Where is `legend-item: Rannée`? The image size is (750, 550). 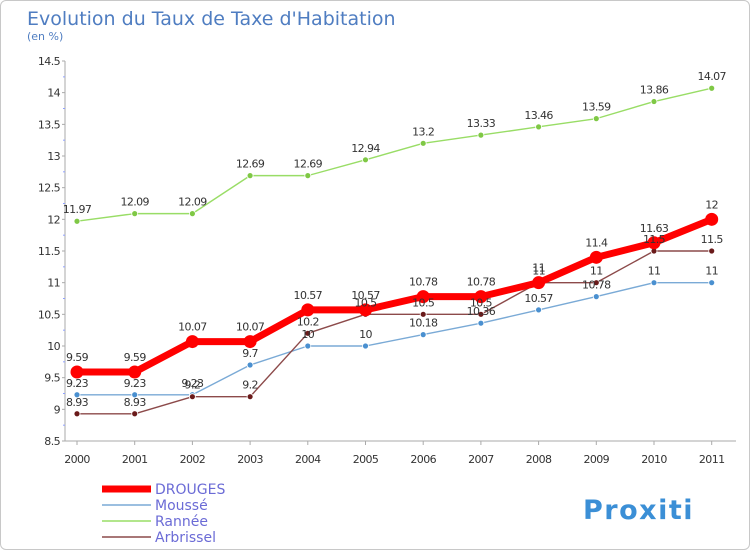
legend-item: Rannée is located at coordinates (155, 522).